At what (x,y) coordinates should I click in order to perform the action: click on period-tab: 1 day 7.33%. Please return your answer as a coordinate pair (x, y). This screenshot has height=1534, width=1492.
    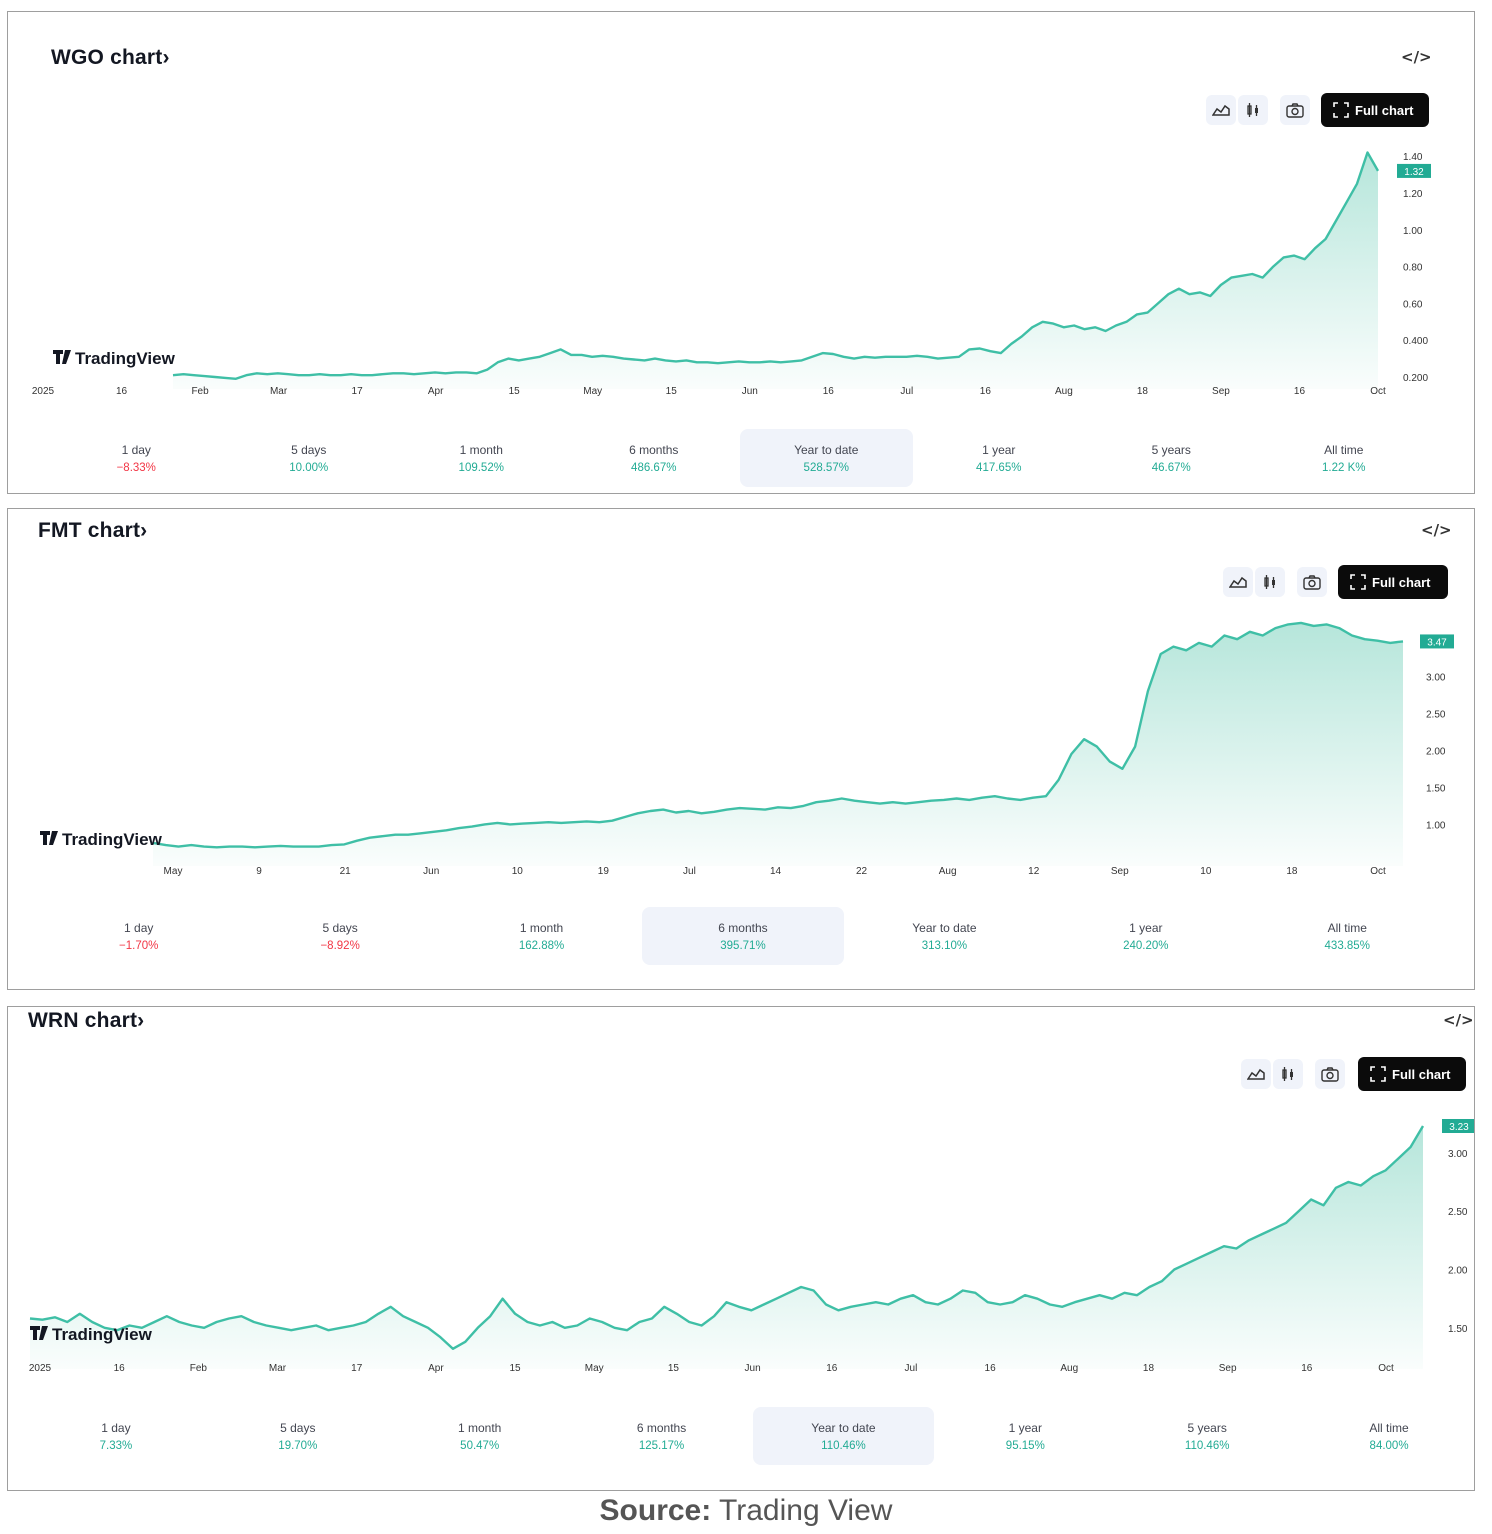
    Looking at the image, I should click on (116, 1436).